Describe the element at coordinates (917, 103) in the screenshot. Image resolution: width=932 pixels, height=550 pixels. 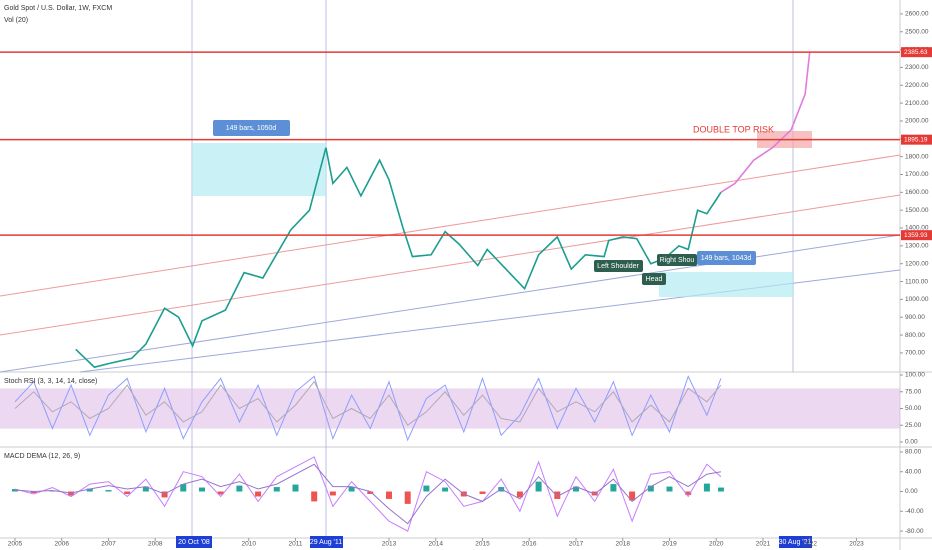
I see `y-tick-label: 2100.00` at that location.